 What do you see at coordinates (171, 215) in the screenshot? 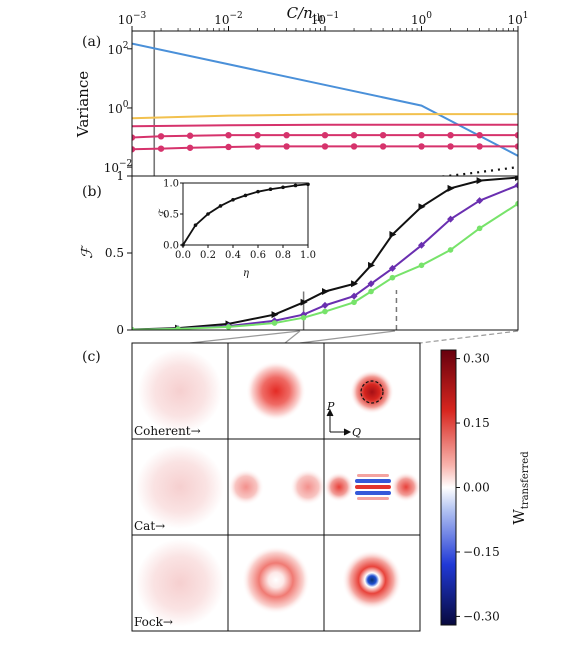
I see `inset-ytick-label-1: 0.5` at bounding box center [171, 215].